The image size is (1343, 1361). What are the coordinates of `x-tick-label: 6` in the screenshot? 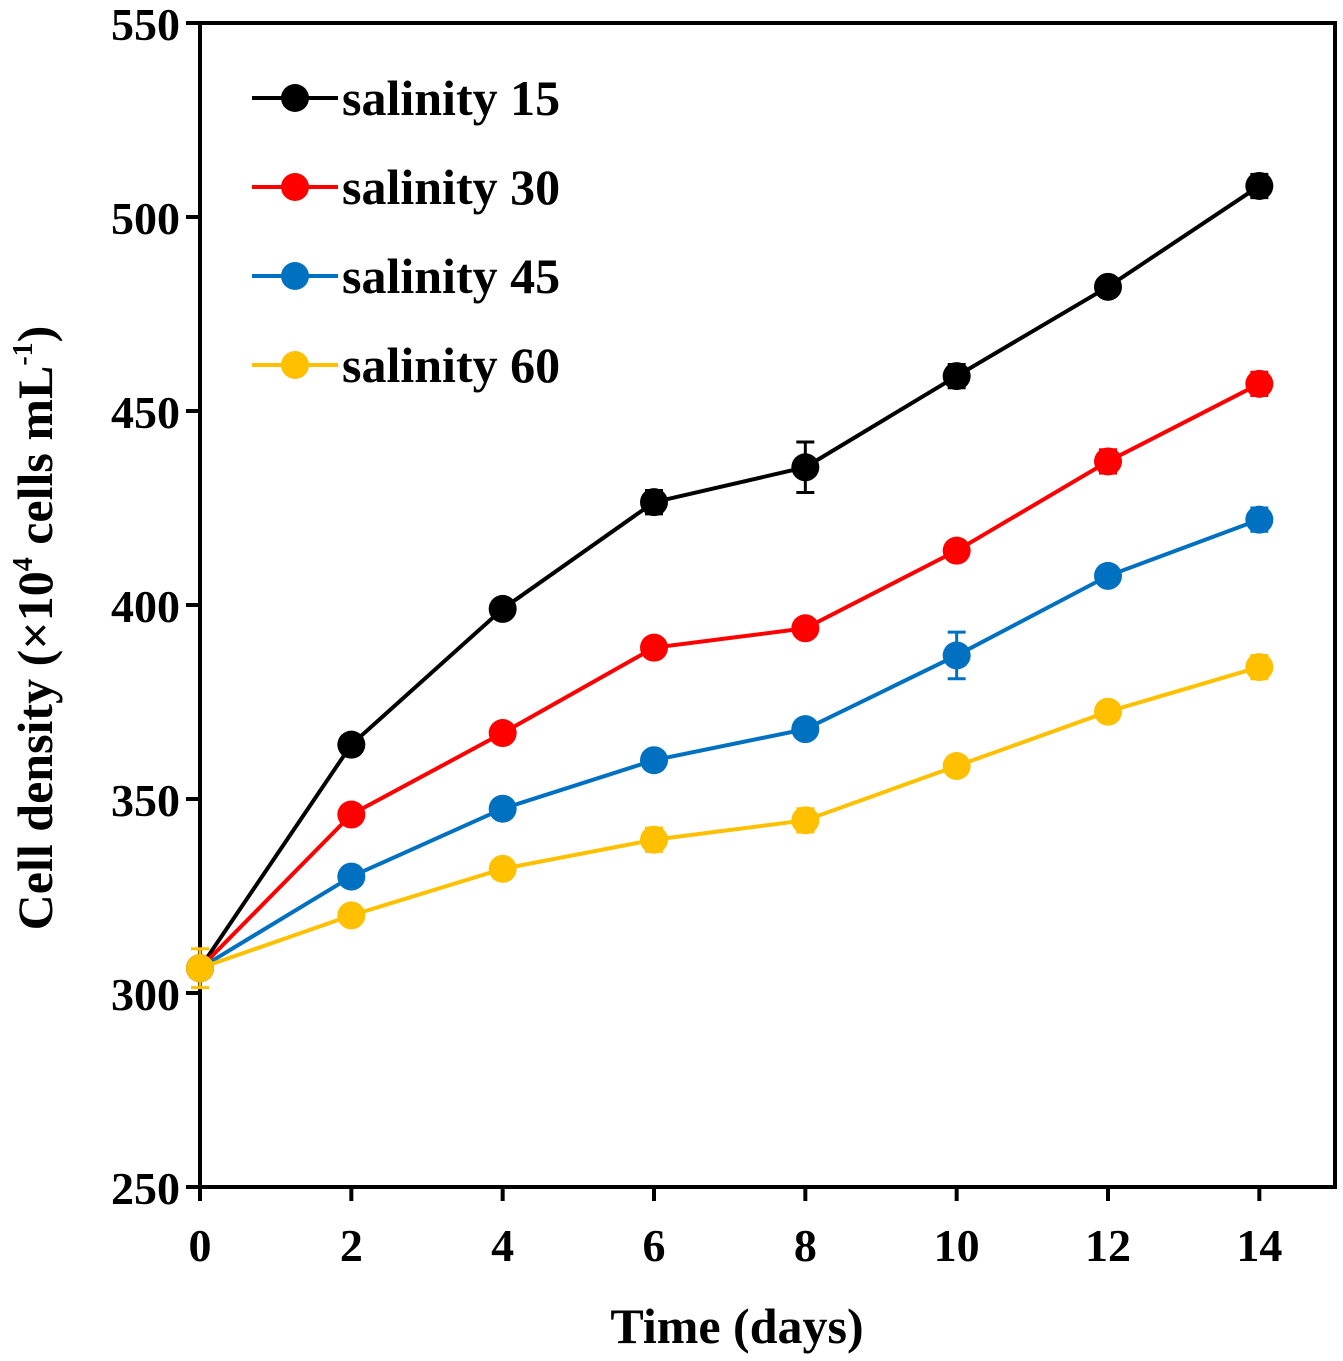 It's located at (654, 1245).